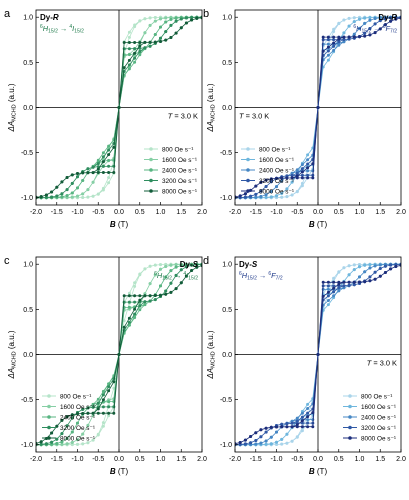  Describe the element at coordinates (179, 170) in the screenshot. I see `legend-entry: 2400 Oe s⁻¹` at that location.